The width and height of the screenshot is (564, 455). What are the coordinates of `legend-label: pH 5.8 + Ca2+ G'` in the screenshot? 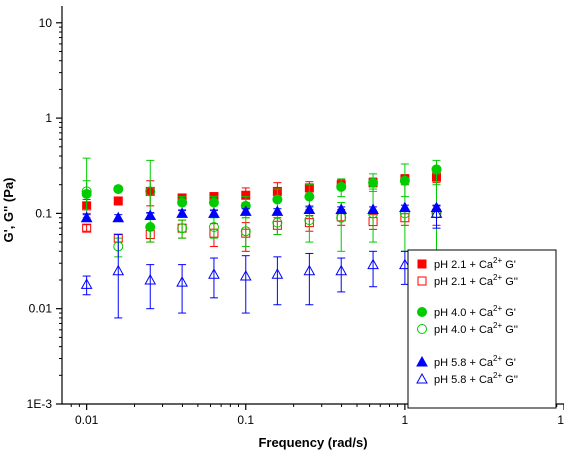 It's located at (475, 361).